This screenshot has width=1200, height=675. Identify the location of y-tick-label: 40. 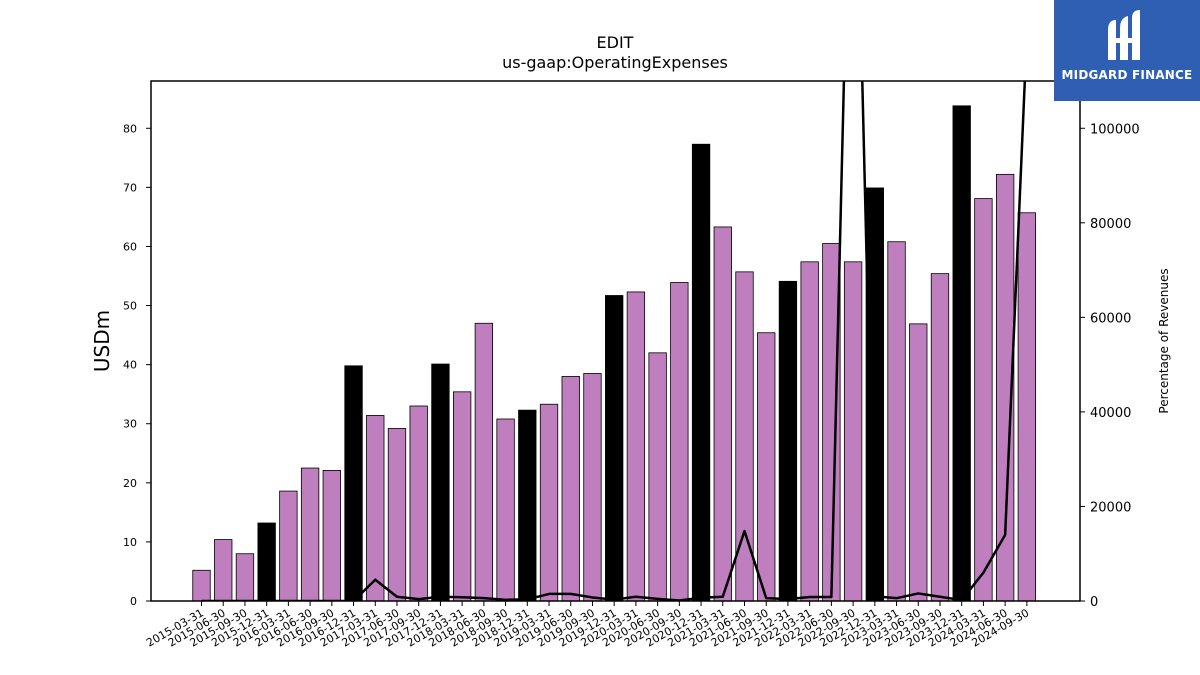
(130, 365).